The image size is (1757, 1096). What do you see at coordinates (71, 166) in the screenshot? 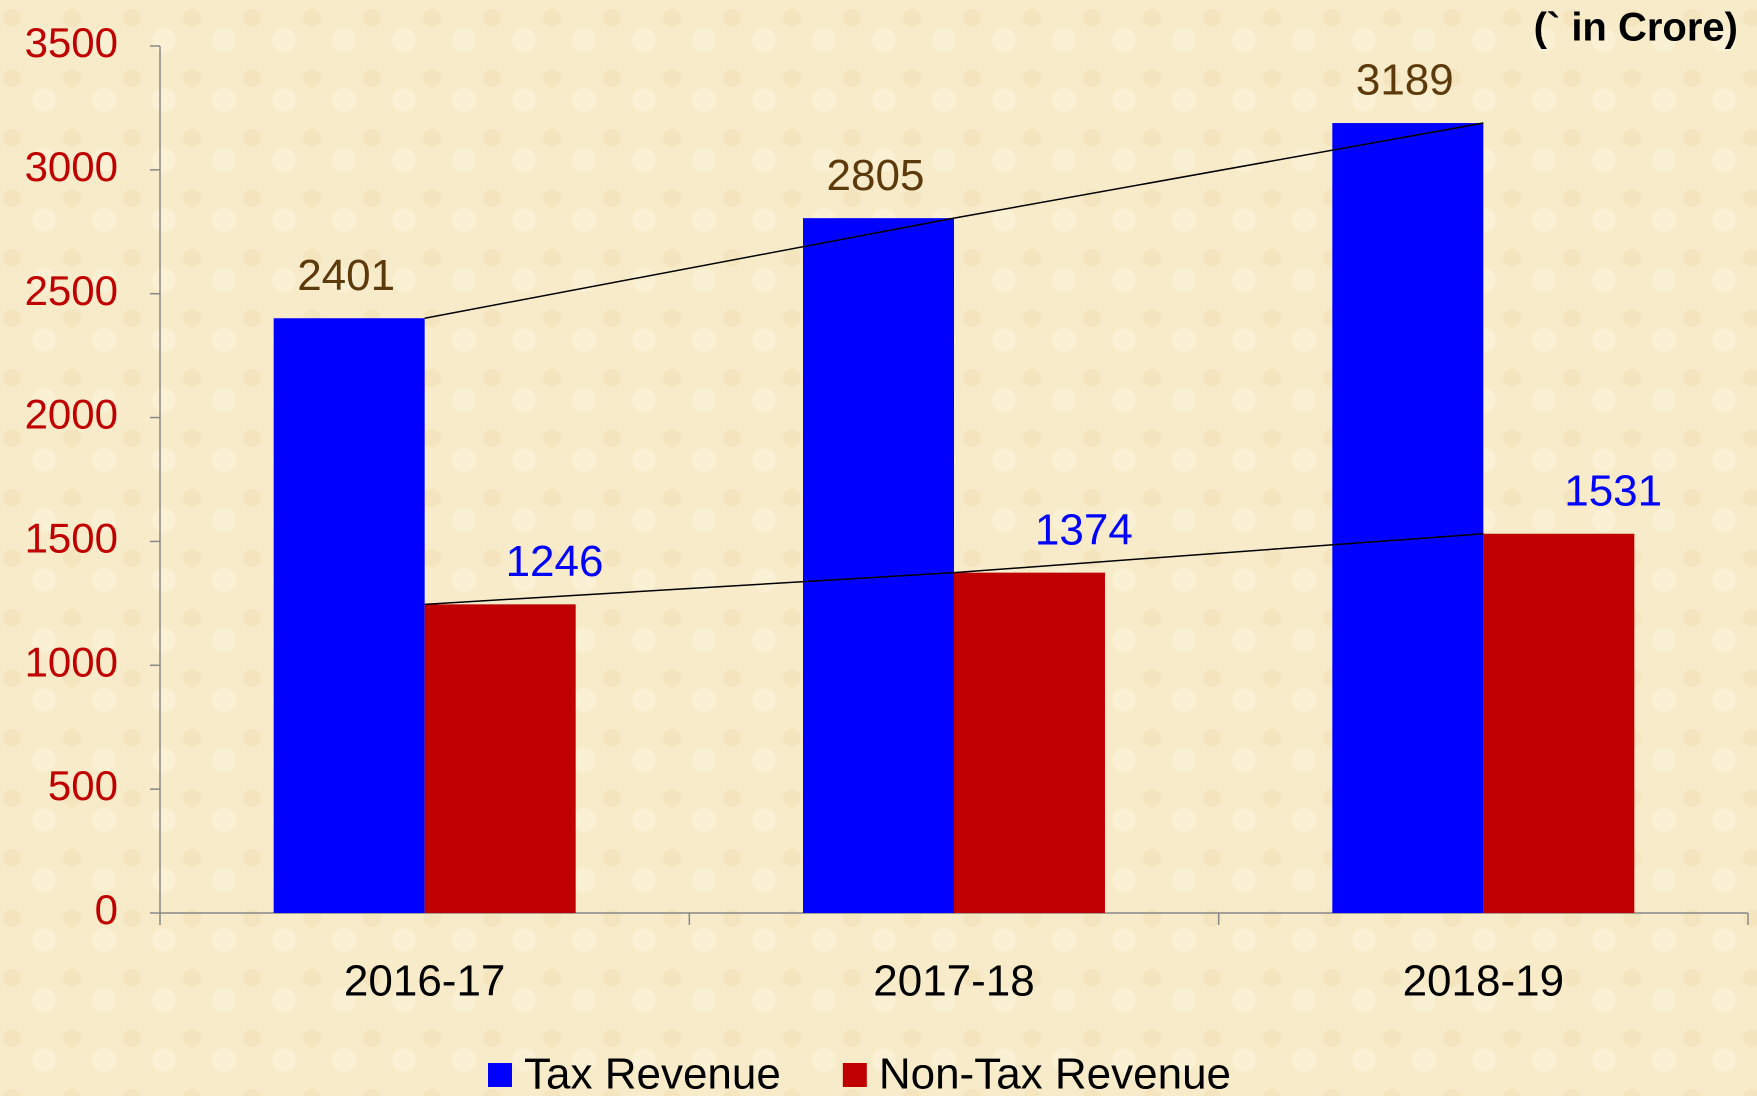
I see `y-tick-label: 3000` at bounding box center [71, 166].